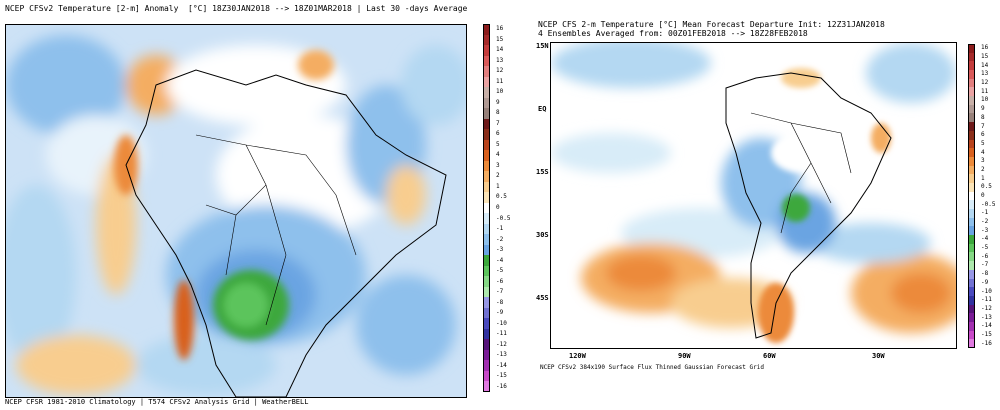 Image resolution: width=1000 pixels, height=410 pixels. What do you see at coordinates (500, 92) in the screenshot?
I see `colorbar-label: 10` at bounding box center [500, 92].